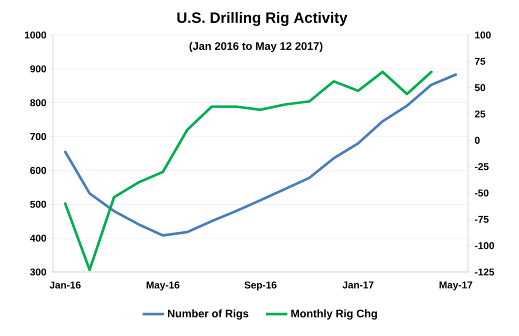 The width and height of the screenshot is (519, 336). I want to click on y2-tick-label: -25, so click(481, 166).